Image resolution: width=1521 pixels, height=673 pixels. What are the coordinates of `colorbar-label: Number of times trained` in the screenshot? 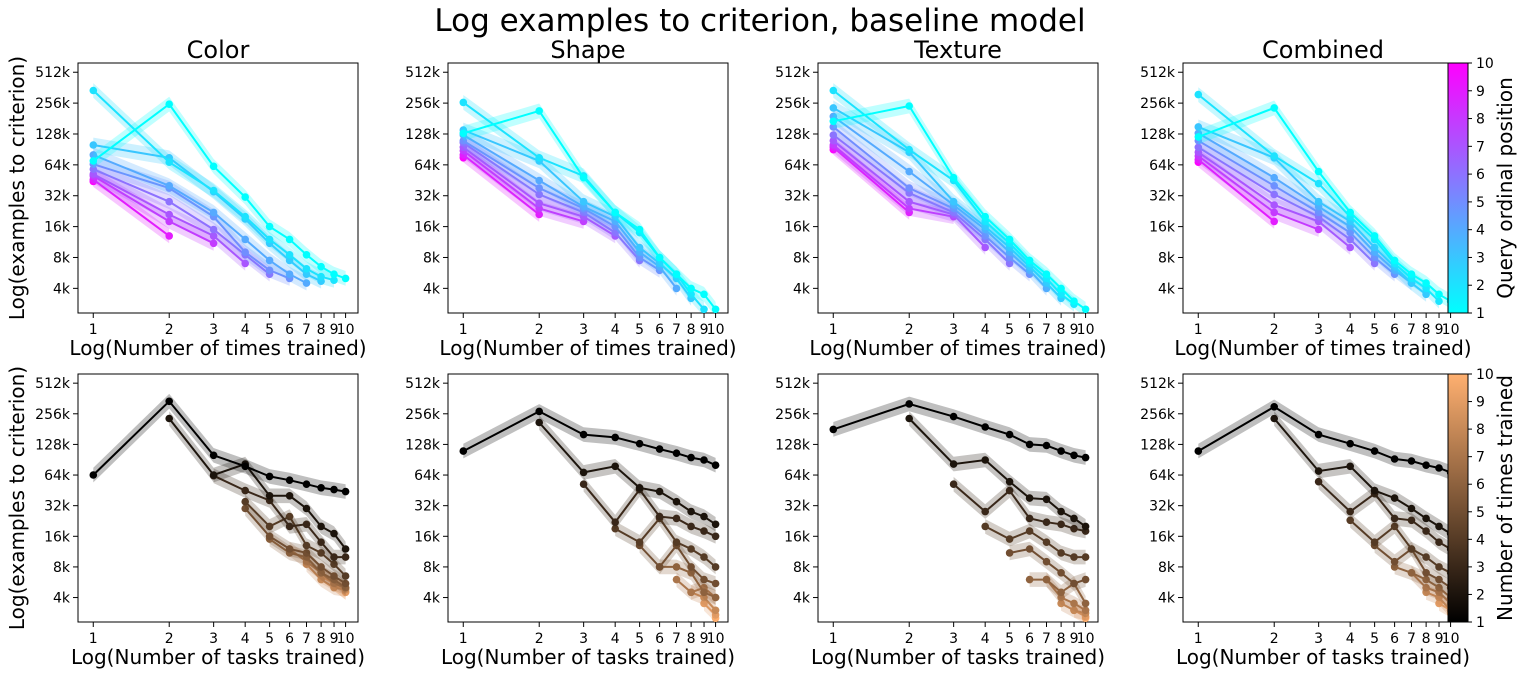 It's located at (1505, 498).